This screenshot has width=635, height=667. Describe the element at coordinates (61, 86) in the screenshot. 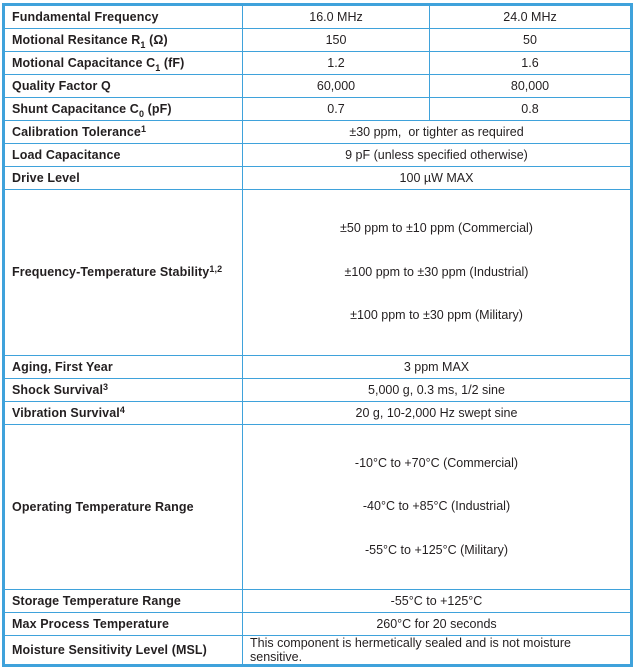

I see `spec-label: Quality Factor Q` at that location.